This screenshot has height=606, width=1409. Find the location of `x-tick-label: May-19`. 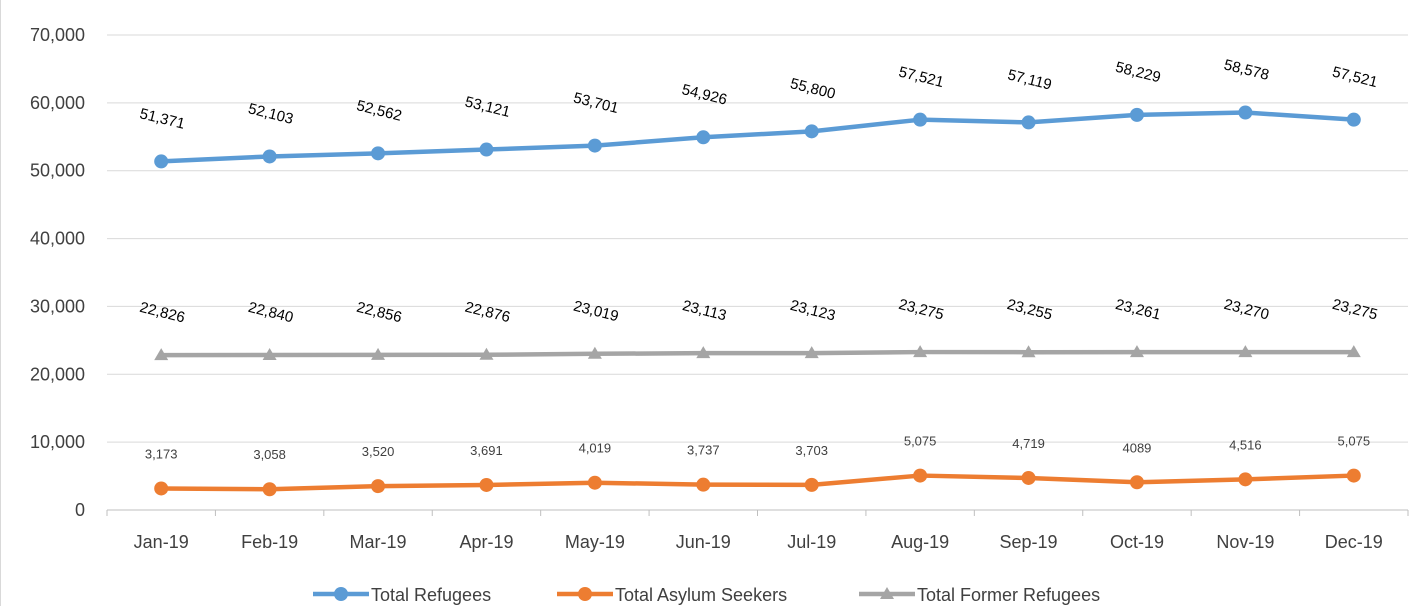

x-tick-label: May-19 is located at coordinates (595, 542).